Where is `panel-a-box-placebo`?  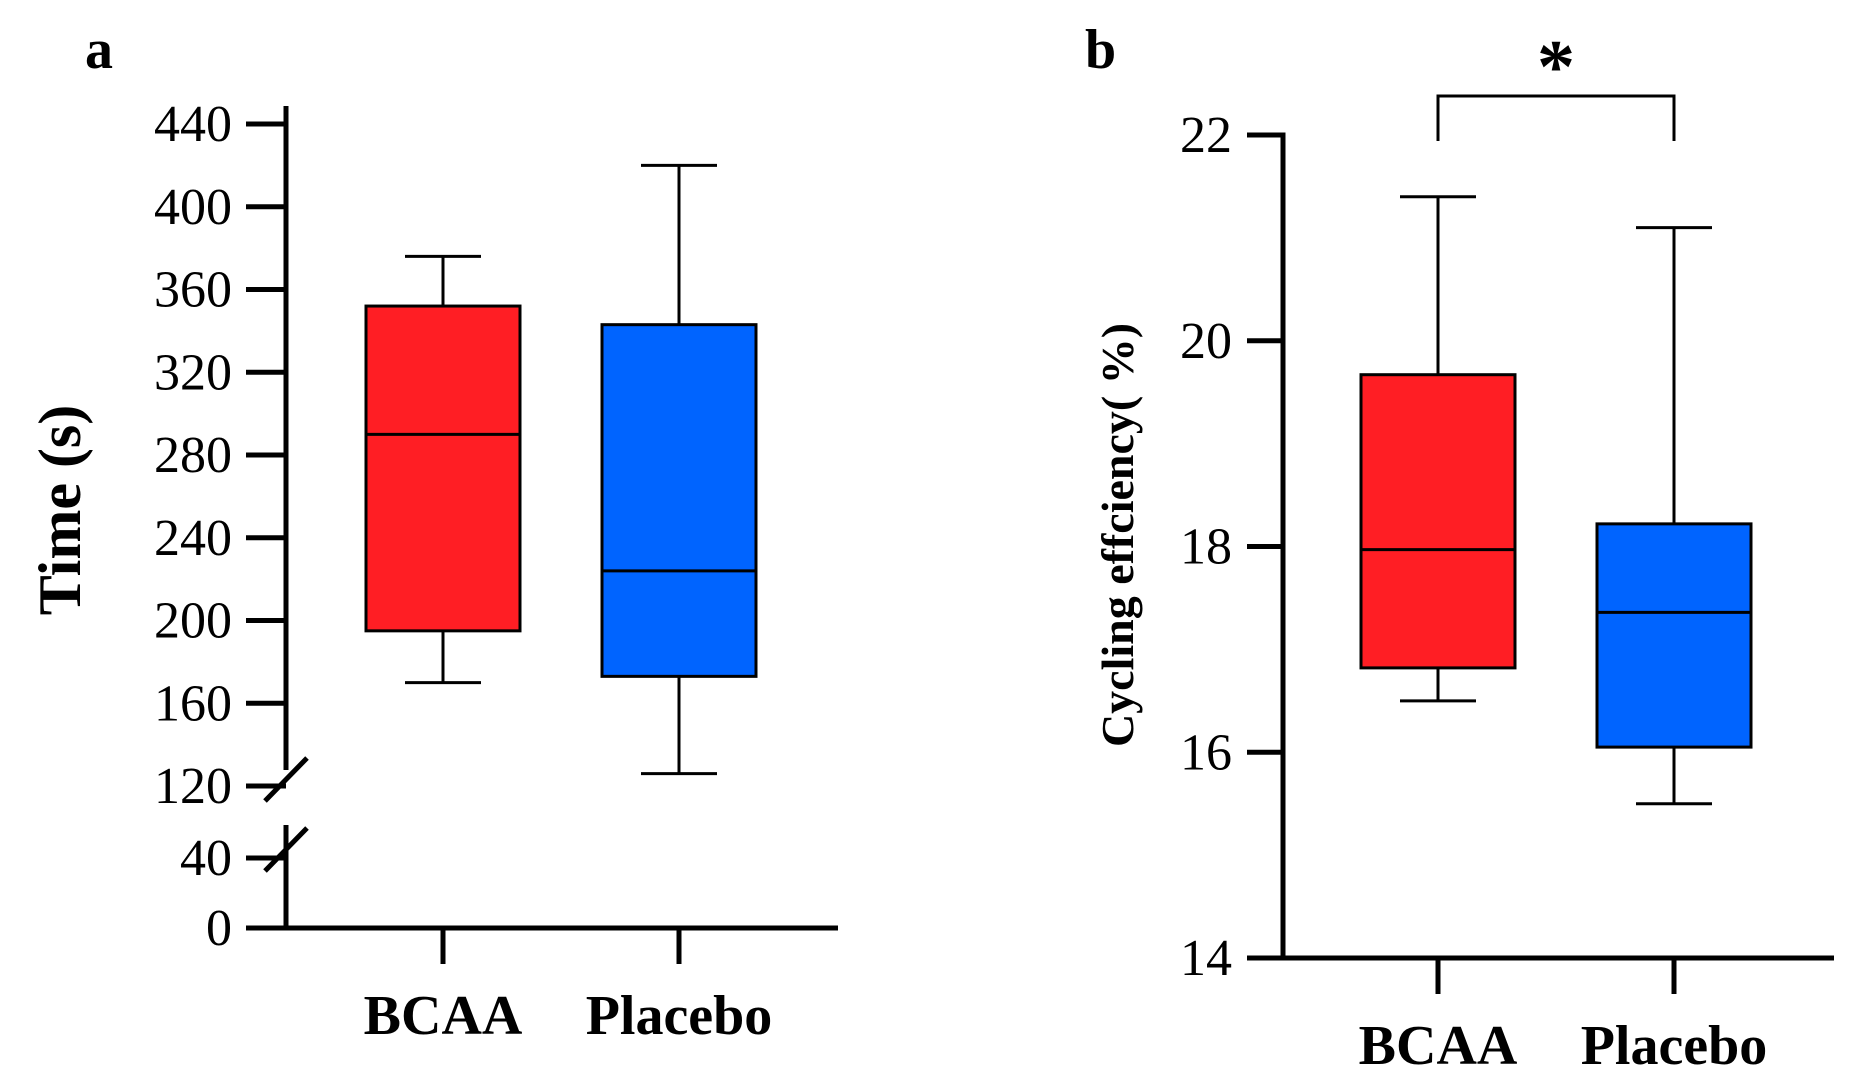
panel-a-box-placebo is located at coordinates (679, 469).